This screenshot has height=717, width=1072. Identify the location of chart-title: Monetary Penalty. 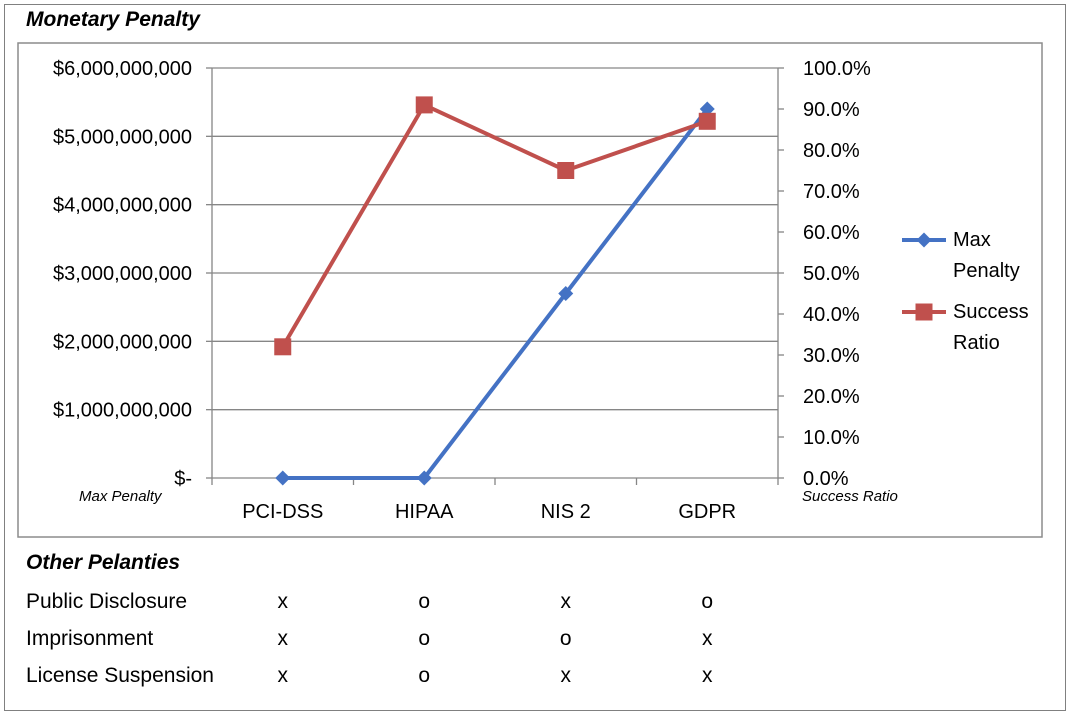
(113, 19).